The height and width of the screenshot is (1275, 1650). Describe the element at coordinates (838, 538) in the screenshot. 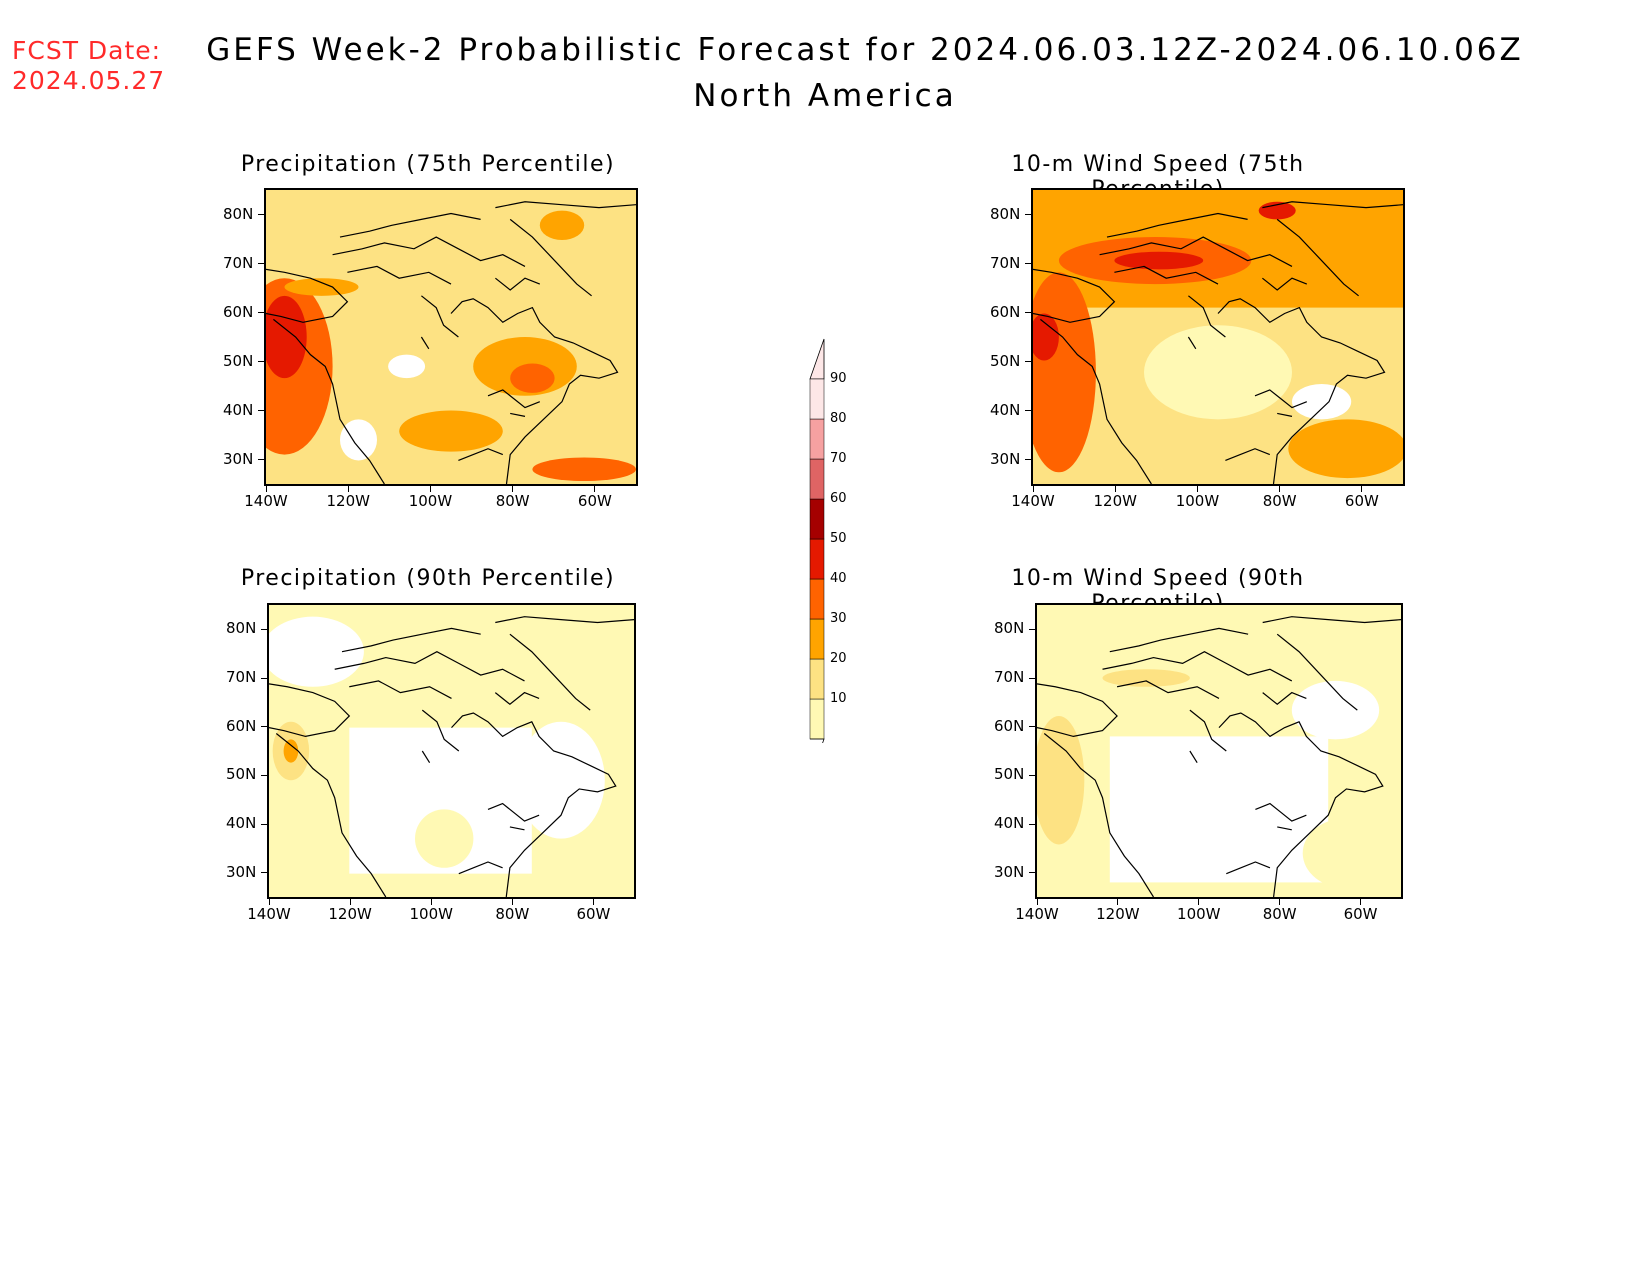

I see `colorbar-label: 50` at that location.